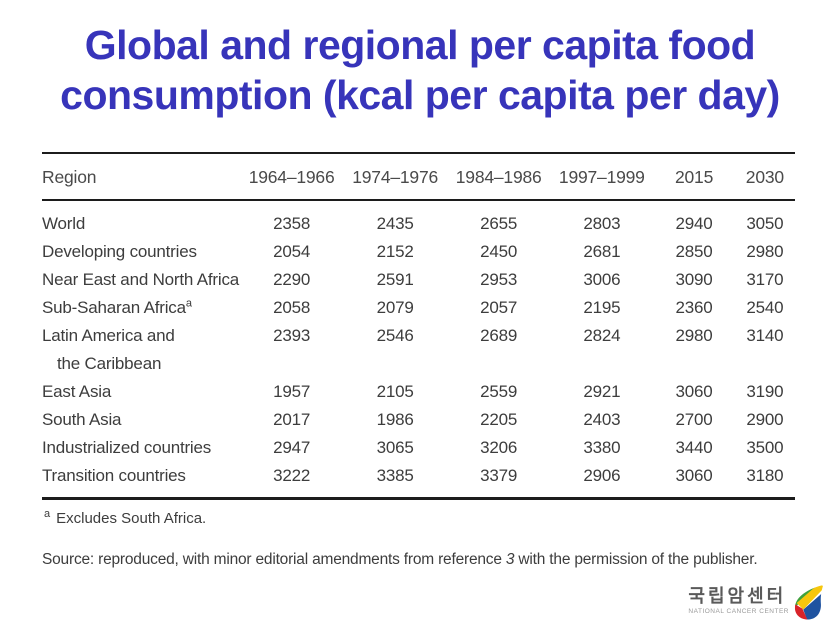 The image size is (840, 630). Describe the element at coordinates (602, 475) in the screenshot. I see `value-cell: 2906` at that location.